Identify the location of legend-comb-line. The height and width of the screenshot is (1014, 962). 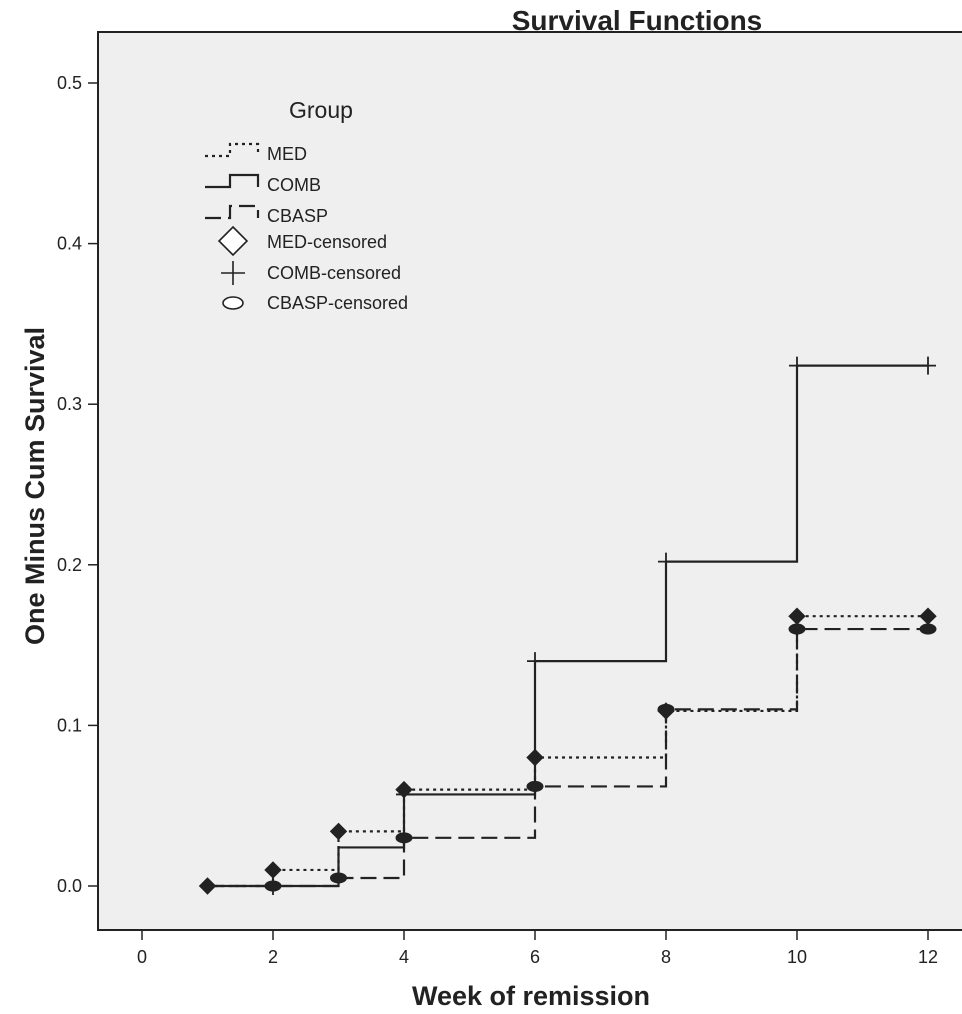
(232, 181).